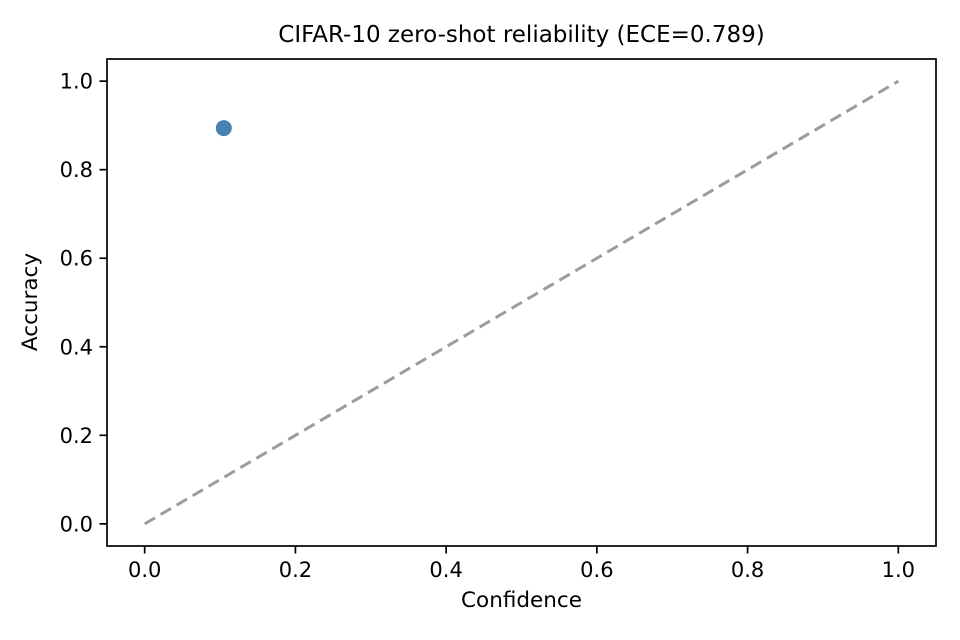 The width and height of the screenshot is (960, 640). Describe the element at coordinates (76, 259) in the screenshot. I see `y-tick-label: 0.6` at that location.